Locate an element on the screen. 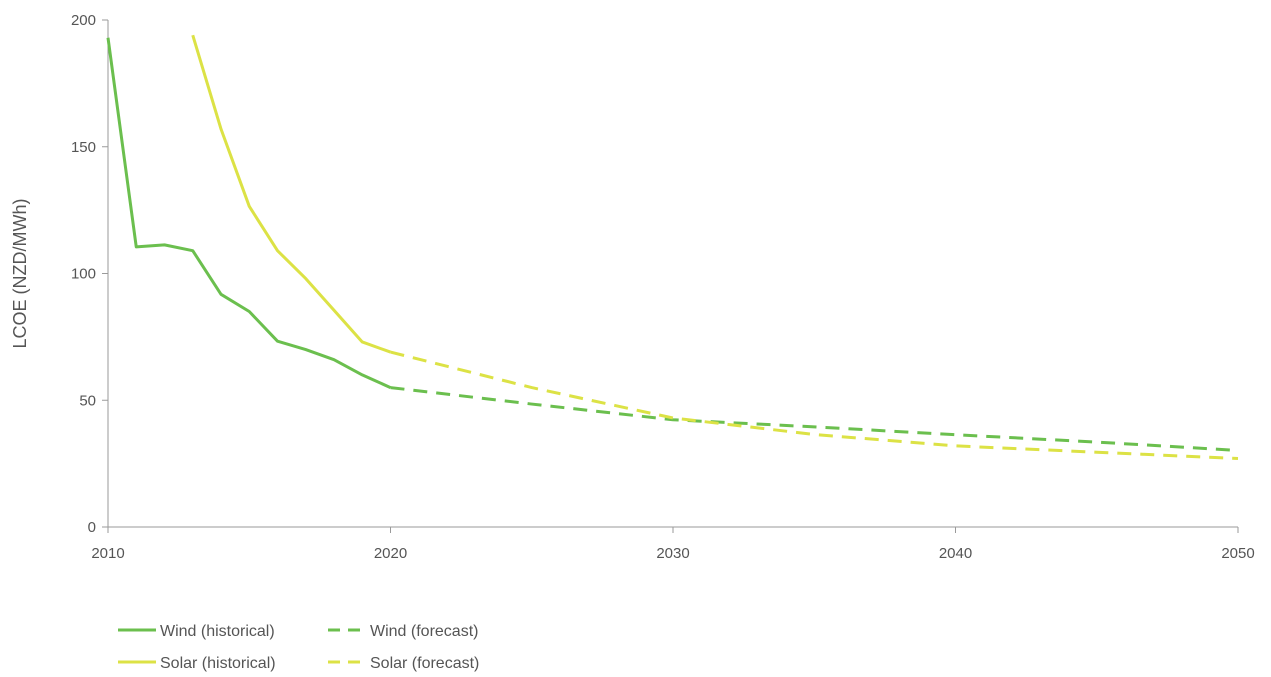 Image resolution: width=1271 pixels, height=677 pixels. x-tick-label: 2030 is located at coordinates (672, 553).